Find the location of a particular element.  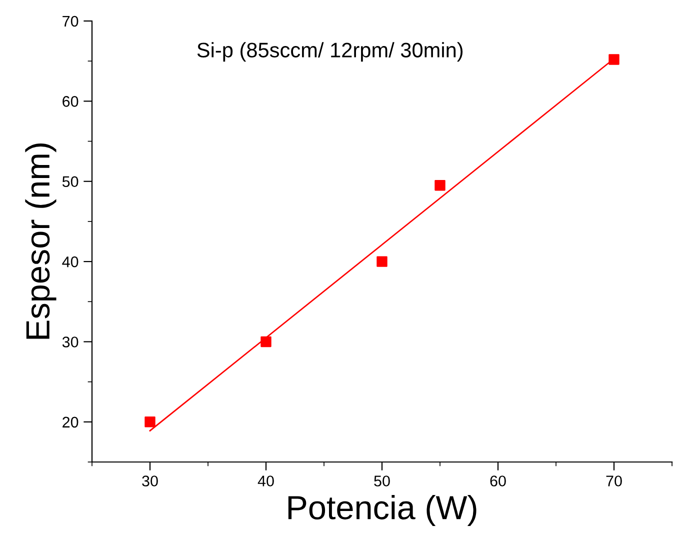

x-tick-label: 60 is located at coordinates (498, 481).